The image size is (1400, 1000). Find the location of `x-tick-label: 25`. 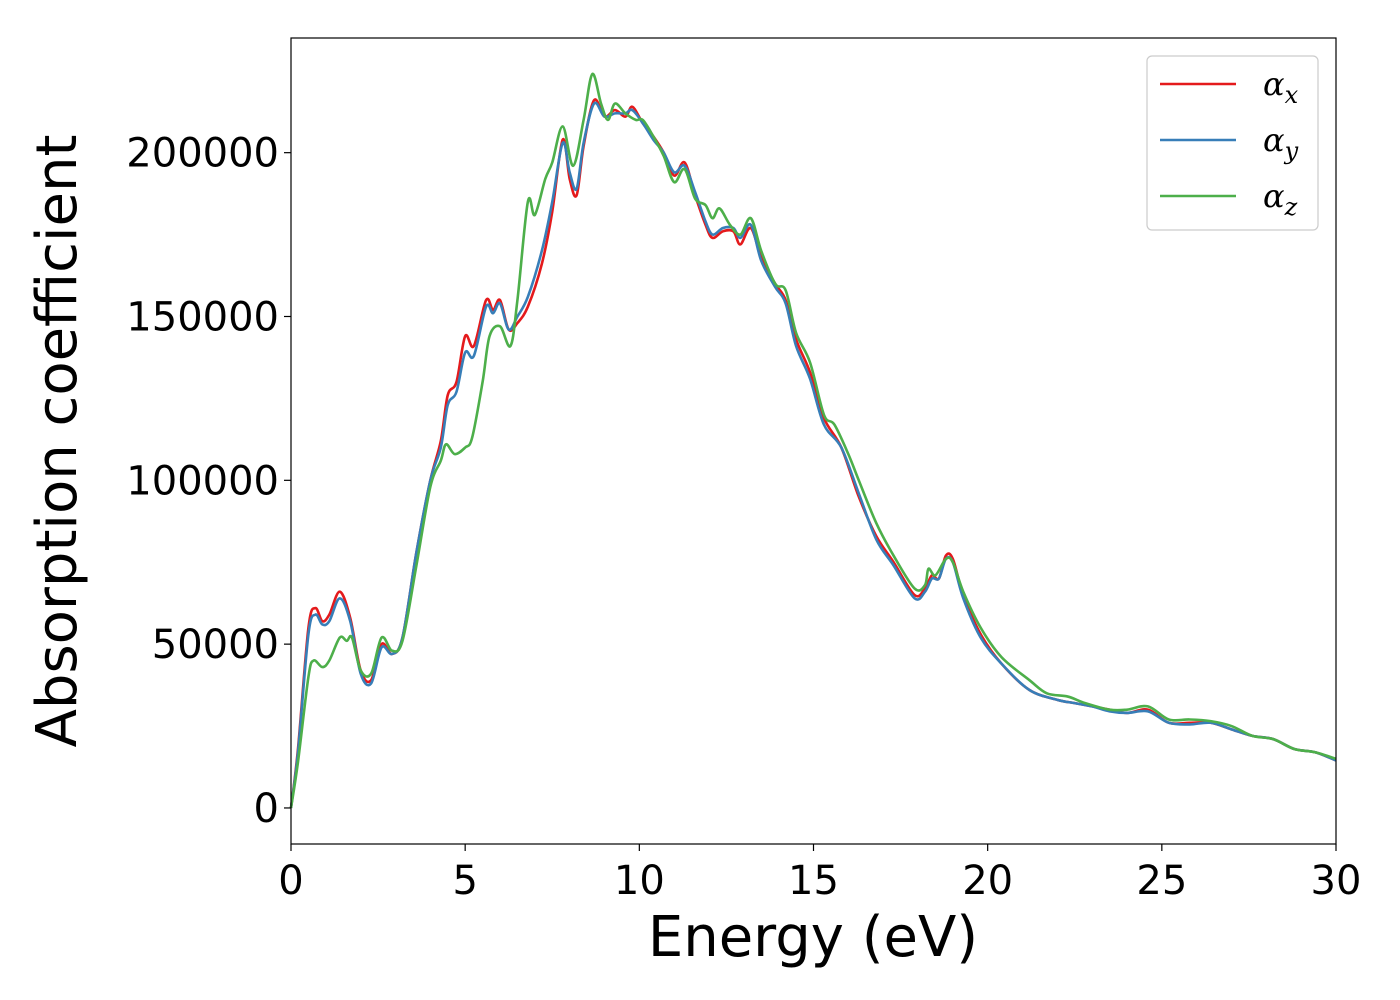

x-tick-label: 25 is located at coordinates (1161, 881).